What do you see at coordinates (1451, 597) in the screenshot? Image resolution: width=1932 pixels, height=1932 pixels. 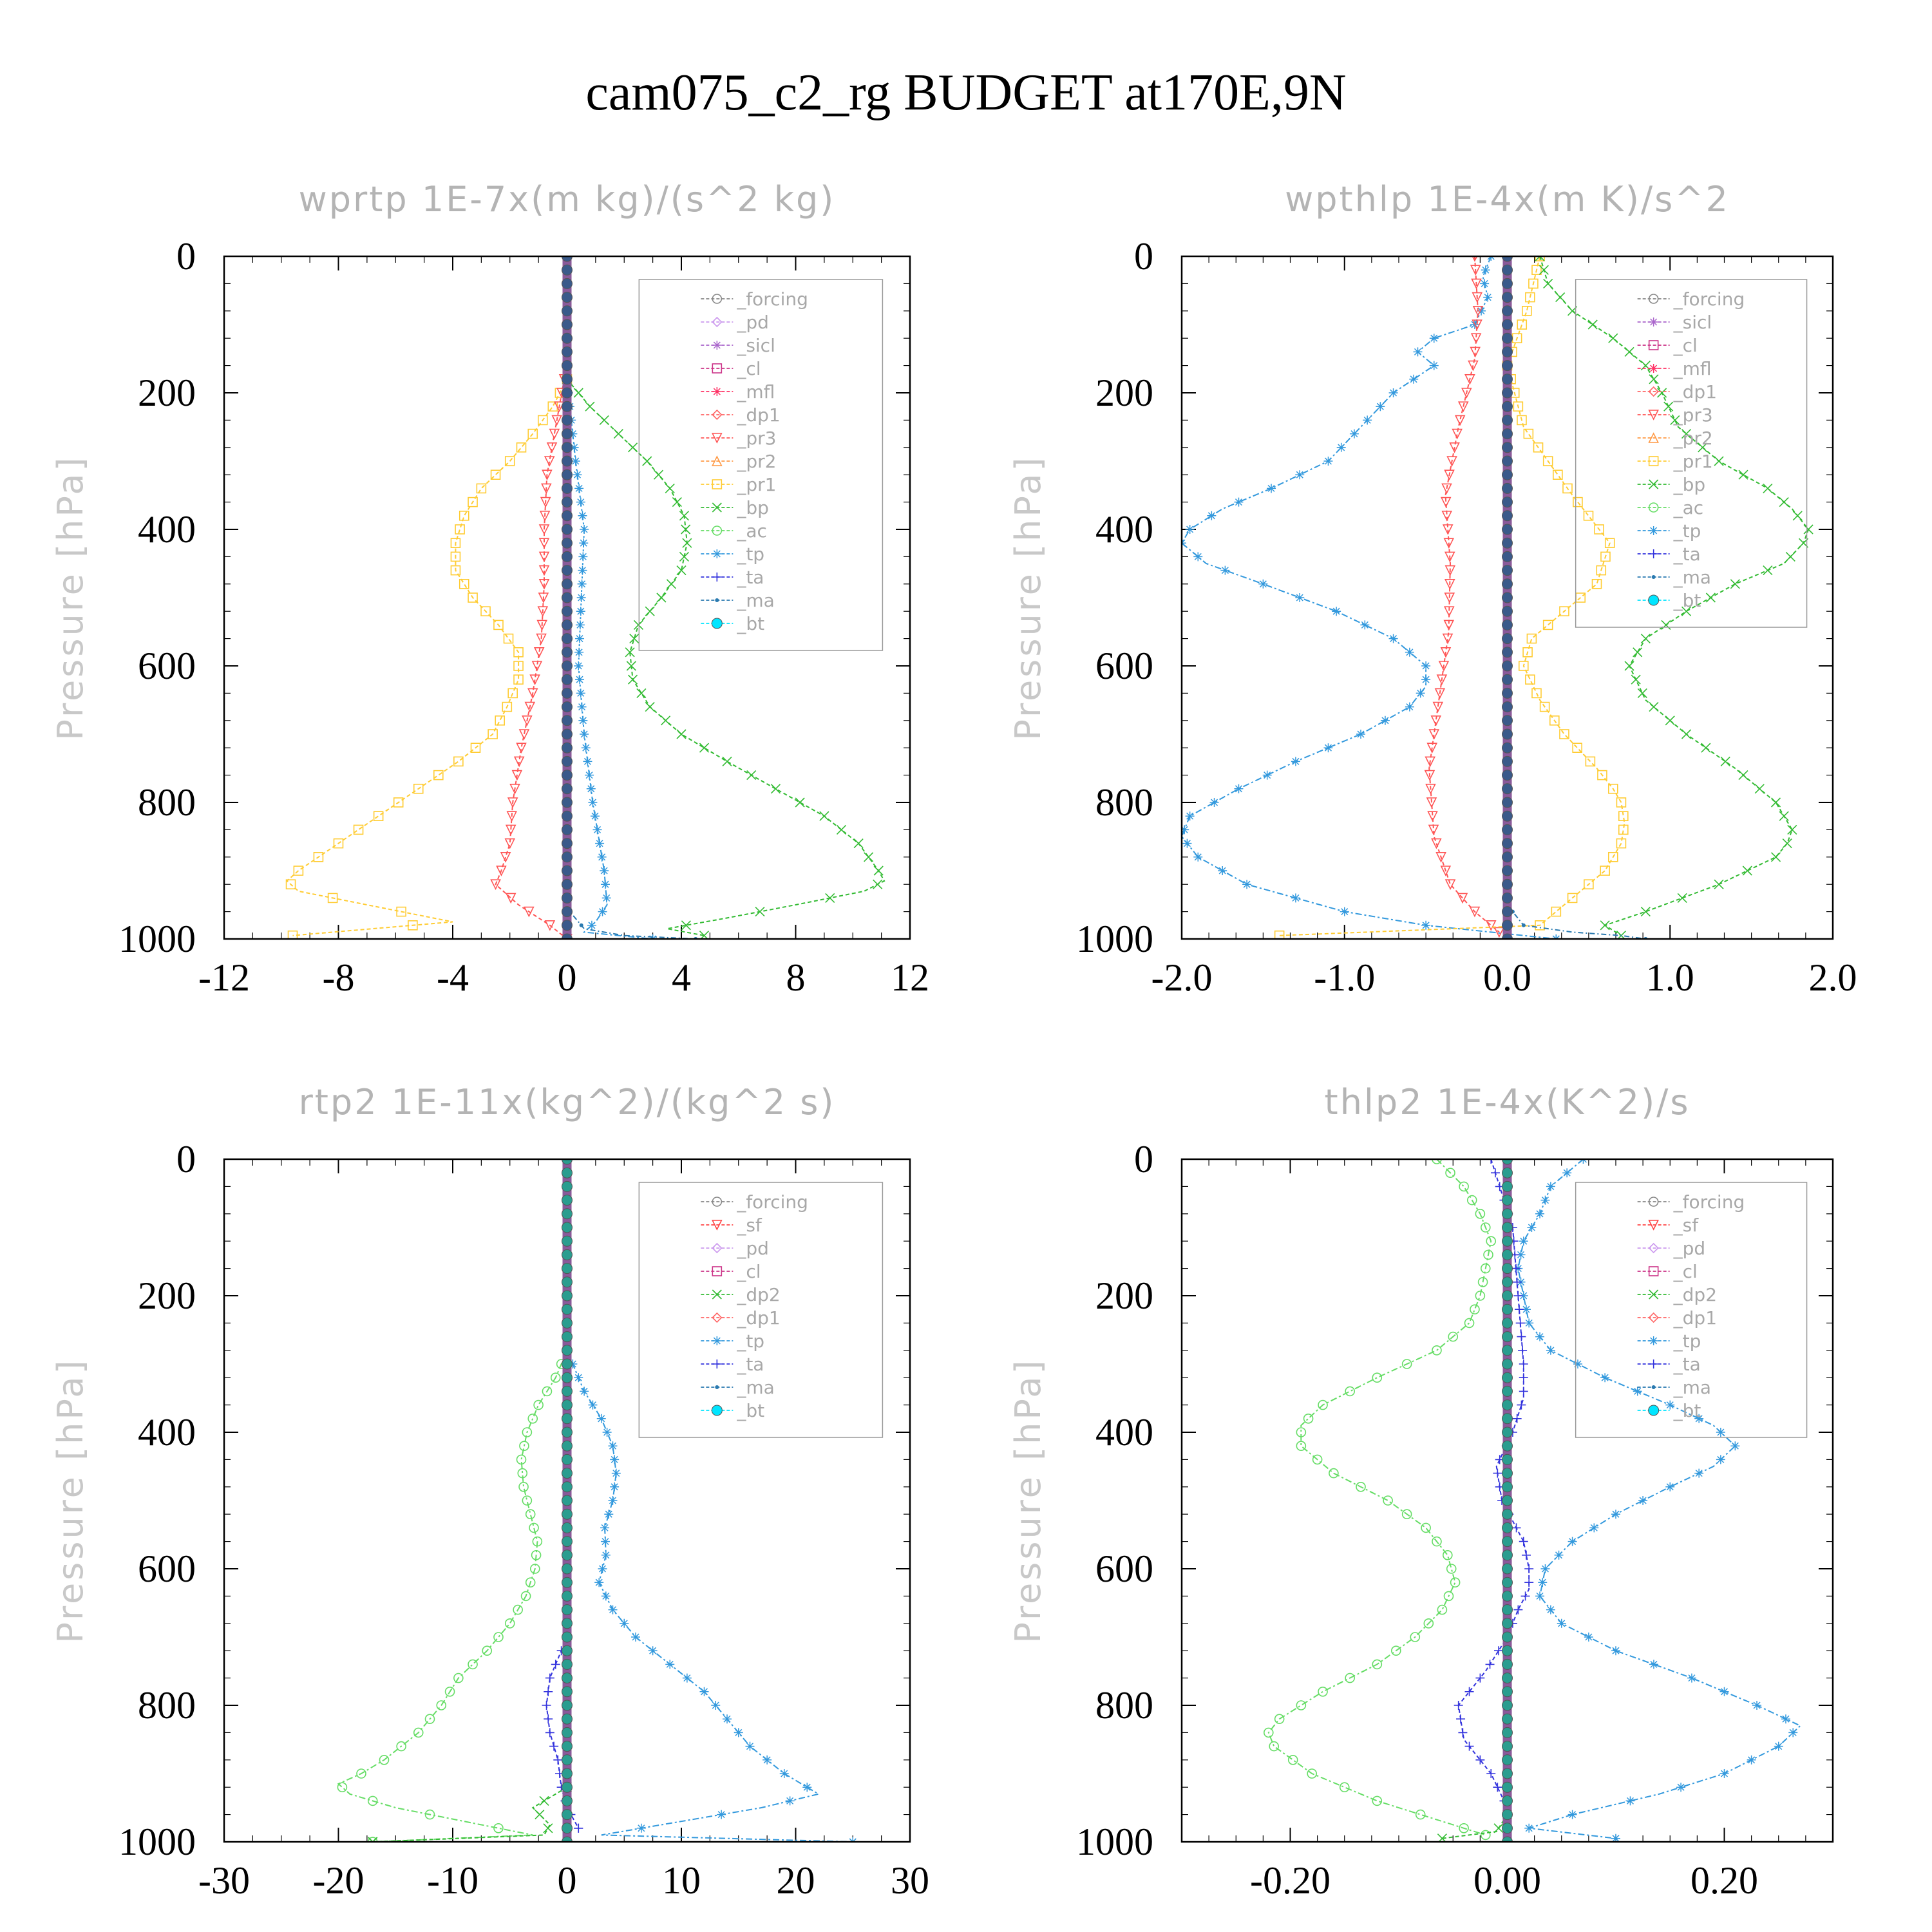 I see `series-pr1` at bounding box center [1451, 597].